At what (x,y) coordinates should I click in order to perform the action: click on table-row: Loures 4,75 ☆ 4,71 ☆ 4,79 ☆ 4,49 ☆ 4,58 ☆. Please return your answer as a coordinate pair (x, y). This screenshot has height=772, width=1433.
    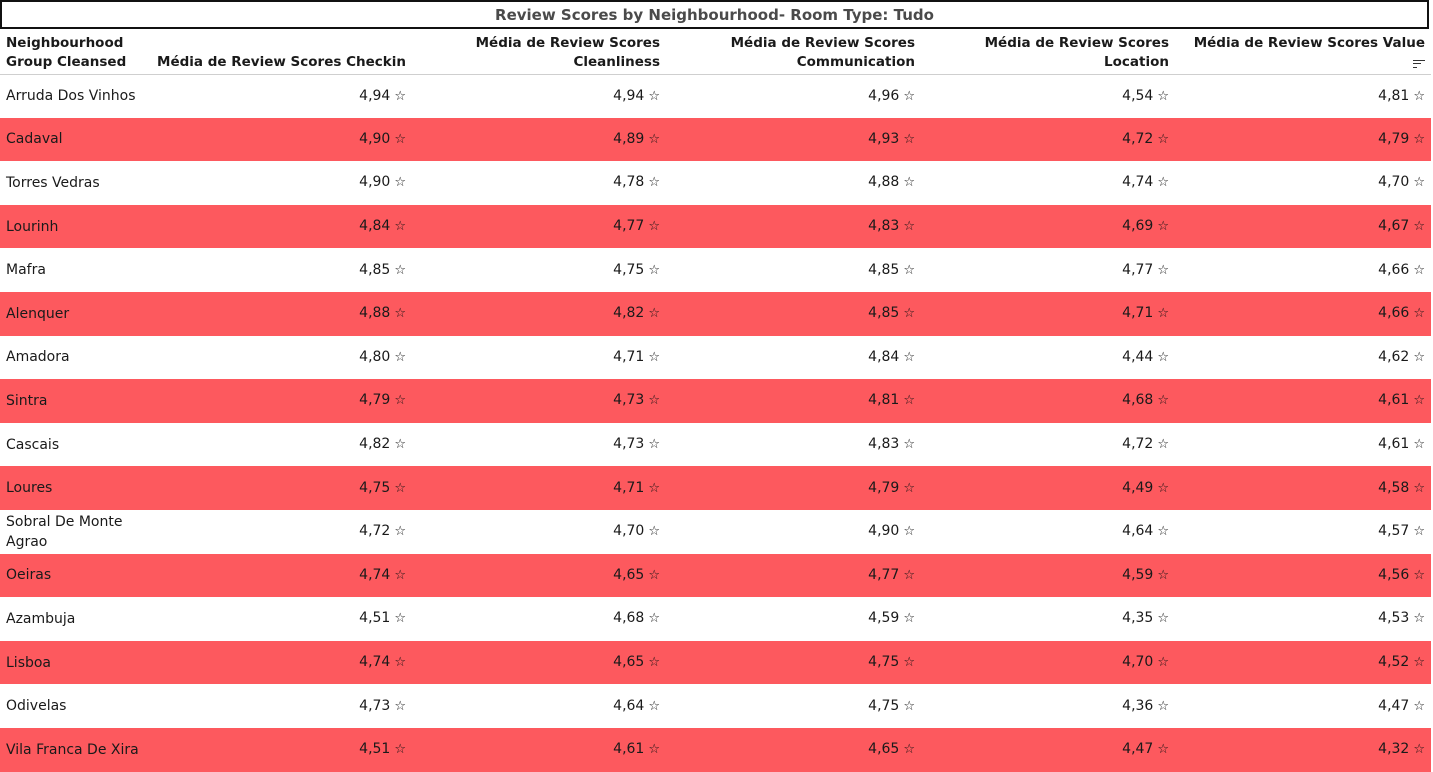
    Looking at the image, I should click on (715, 488).